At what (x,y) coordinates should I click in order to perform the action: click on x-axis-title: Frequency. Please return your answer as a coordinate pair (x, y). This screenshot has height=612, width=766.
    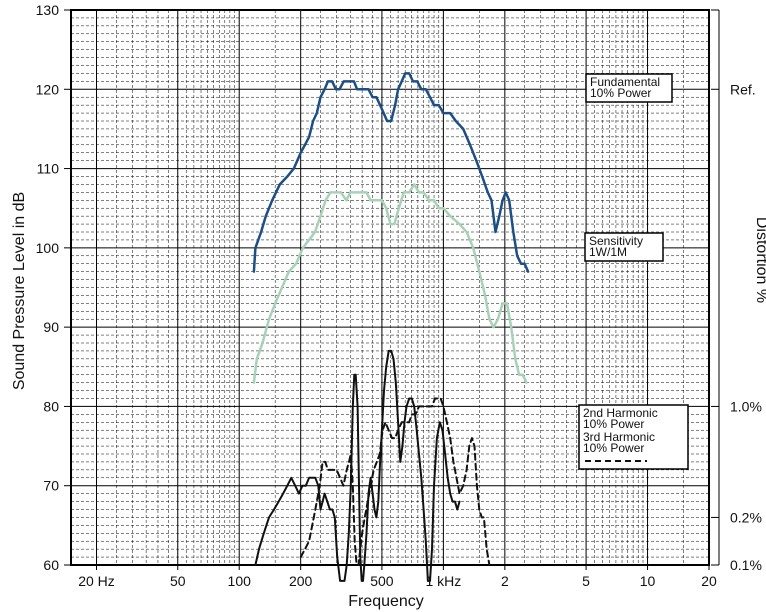
    Looking at the image, I should click on (386, 601).